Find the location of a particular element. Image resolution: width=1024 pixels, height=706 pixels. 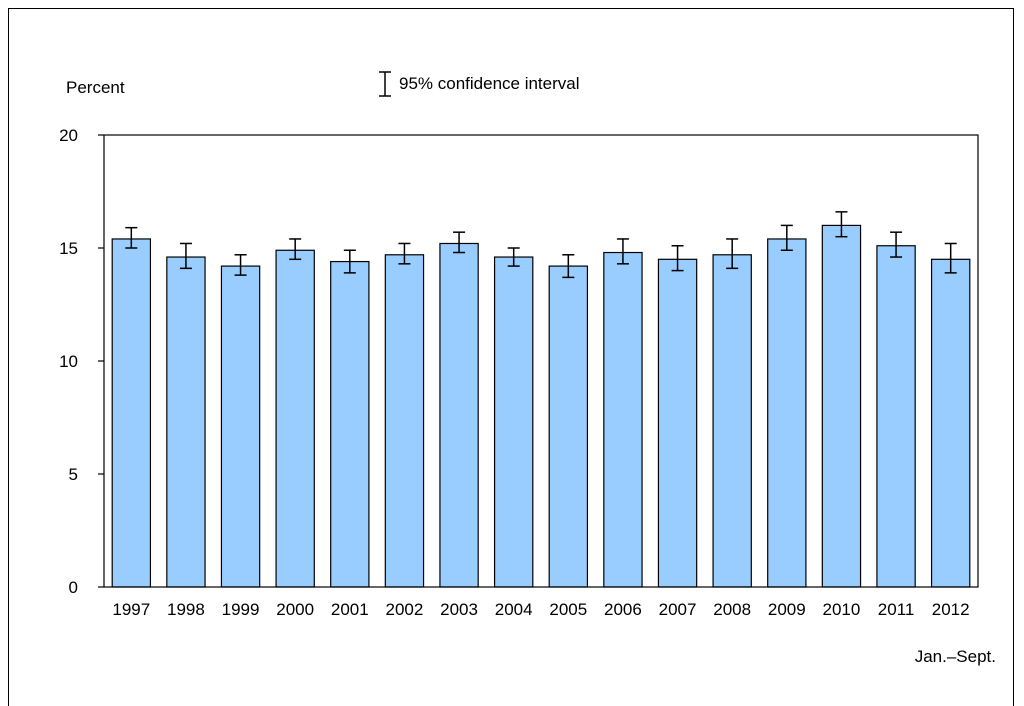

bar-1999 is located at coordinates (240, 426).